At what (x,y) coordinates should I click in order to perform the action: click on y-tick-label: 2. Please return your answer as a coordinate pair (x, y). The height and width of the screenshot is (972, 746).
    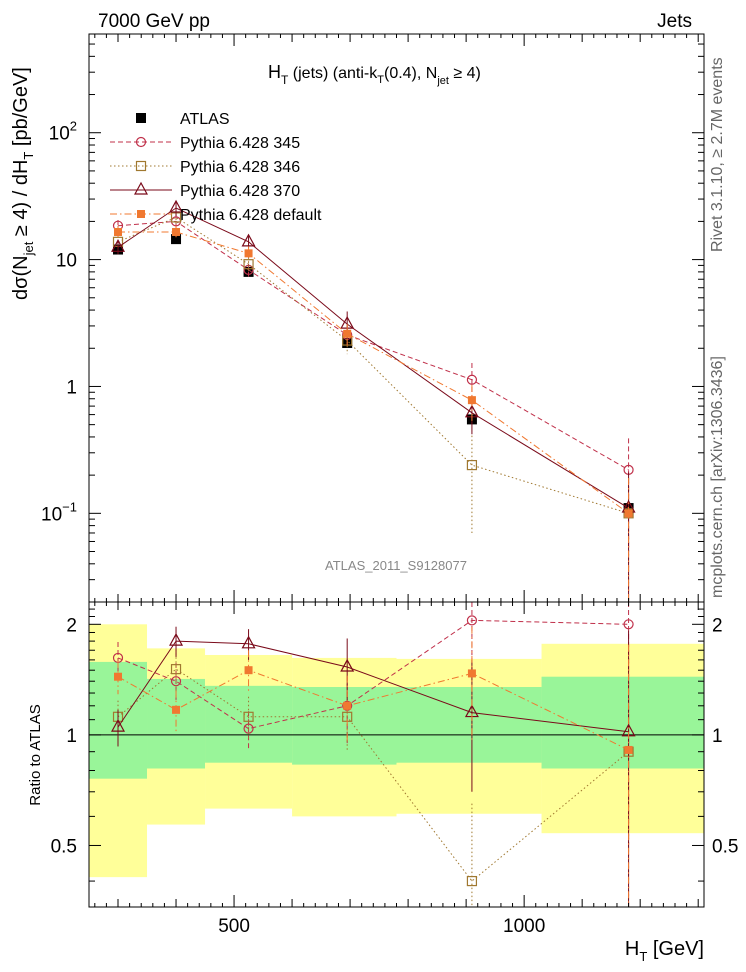
    Looking at the image, I should click on (71, 625).